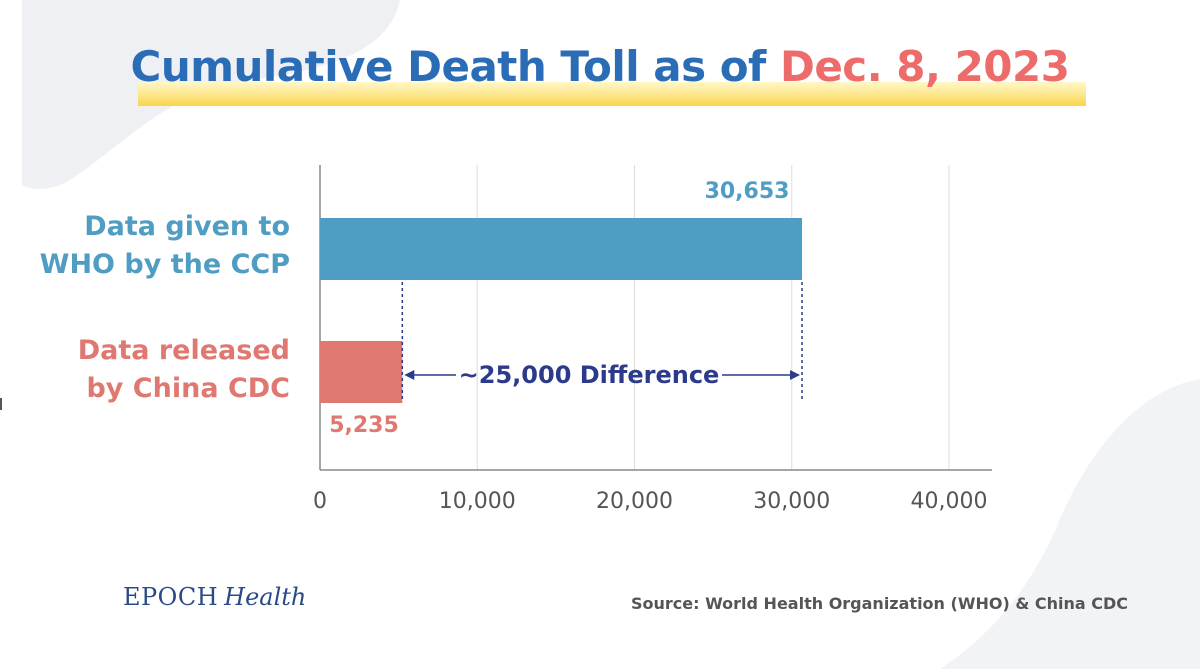 This screenshot has width=1200, height=669. What do you see at coordinates (747, 191) in the screenshot?
I see `value-label-who: 30,653` at bounding box center [747, 191].